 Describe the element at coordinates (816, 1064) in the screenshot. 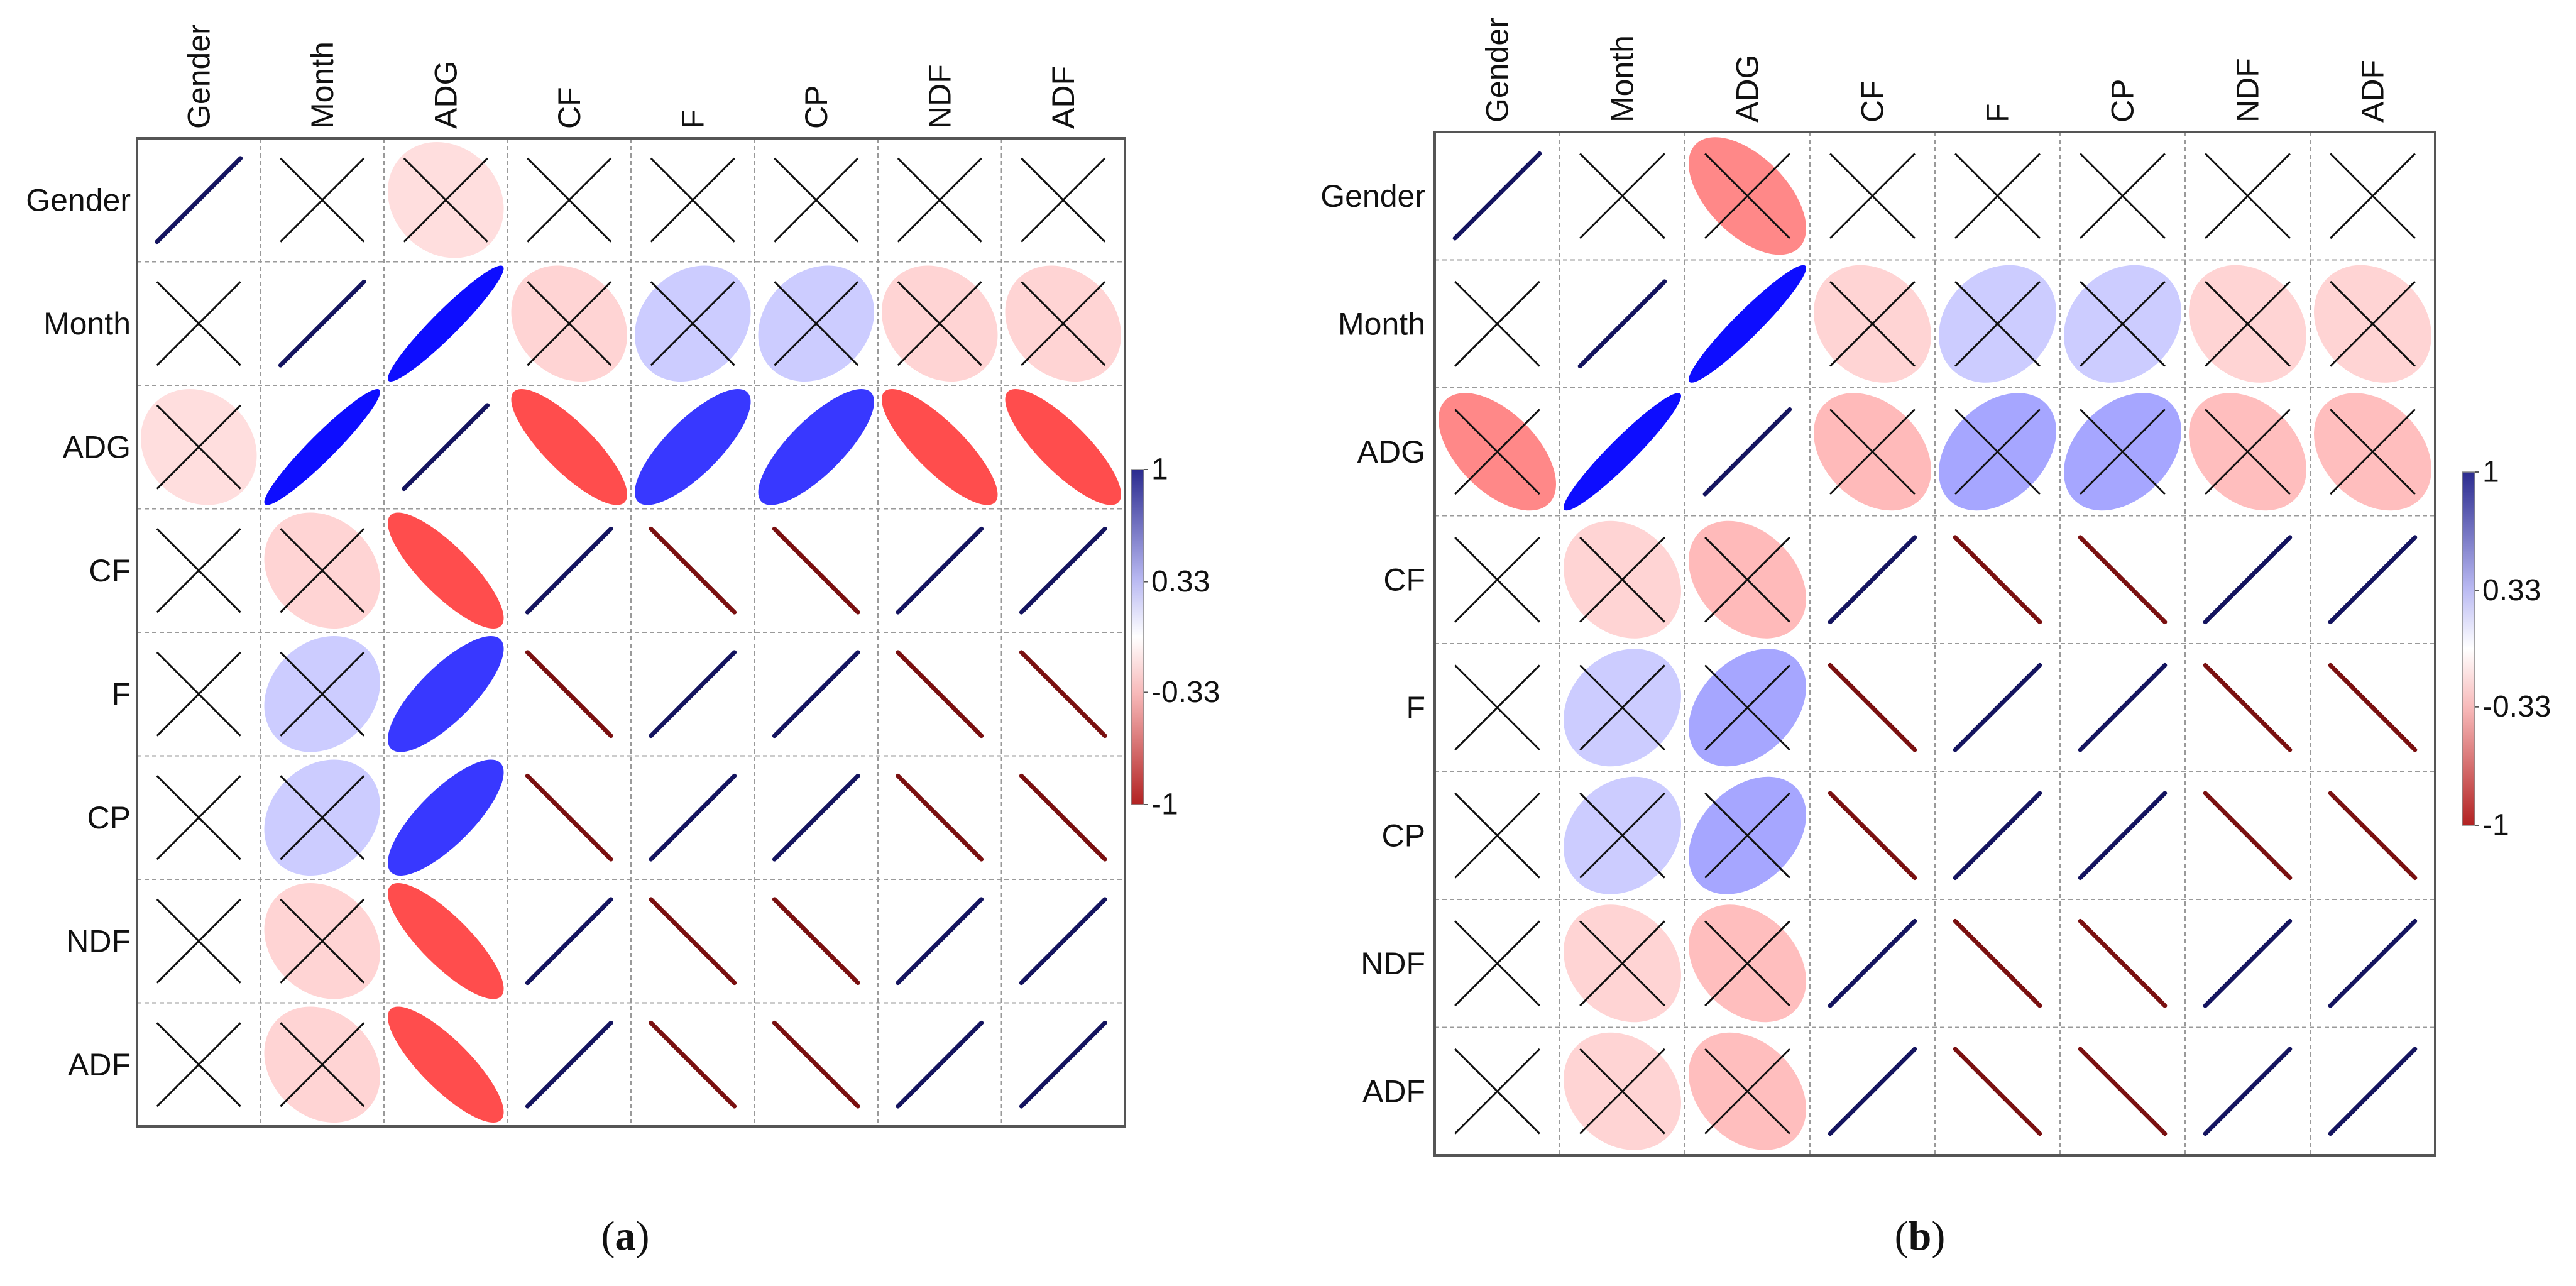

I see `cell-adf-cp` at that location.